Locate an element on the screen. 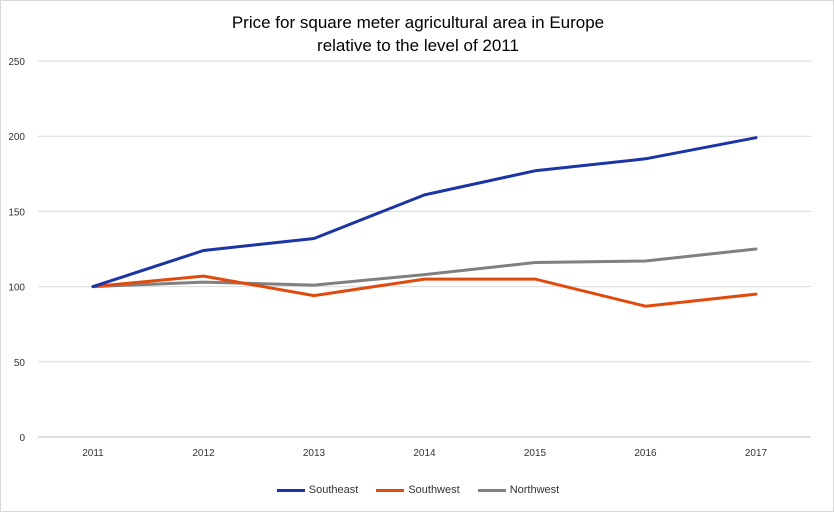 This screenshot has width=834, height=513. legend-label-southwest: Southwest is located at coordinates (434, 490).